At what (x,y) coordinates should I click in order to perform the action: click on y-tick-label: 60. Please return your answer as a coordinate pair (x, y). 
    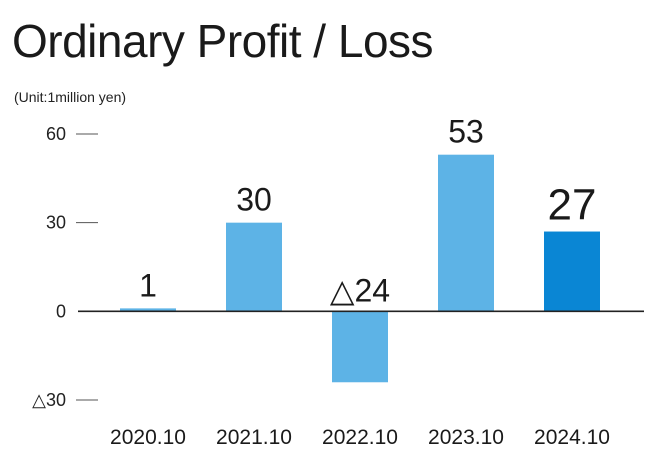
    Looking at the image, I should click on (56, 134).